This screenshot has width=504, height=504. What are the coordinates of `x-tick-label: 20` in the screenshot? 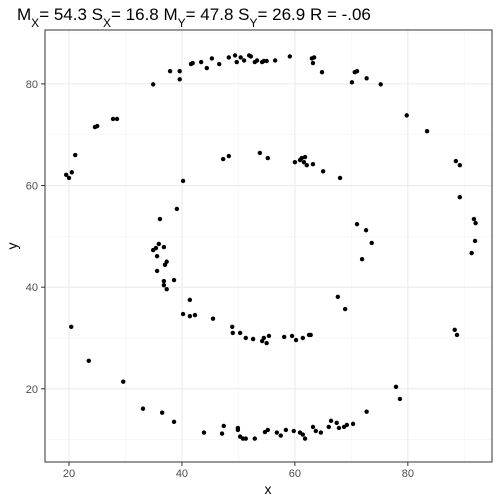 It's located at (69, 474).